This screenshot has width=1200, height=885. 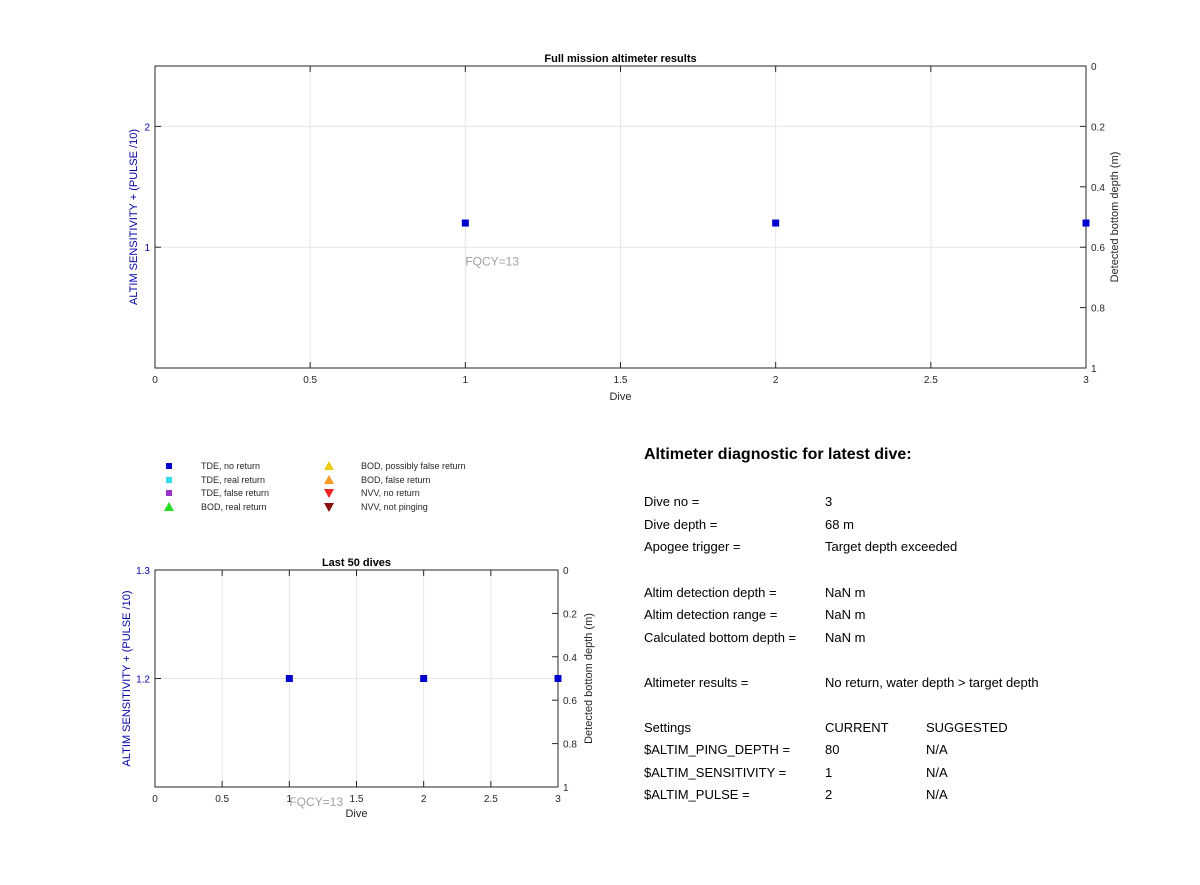 I want to click on setting-current: 80, so click(x=832, y=749).